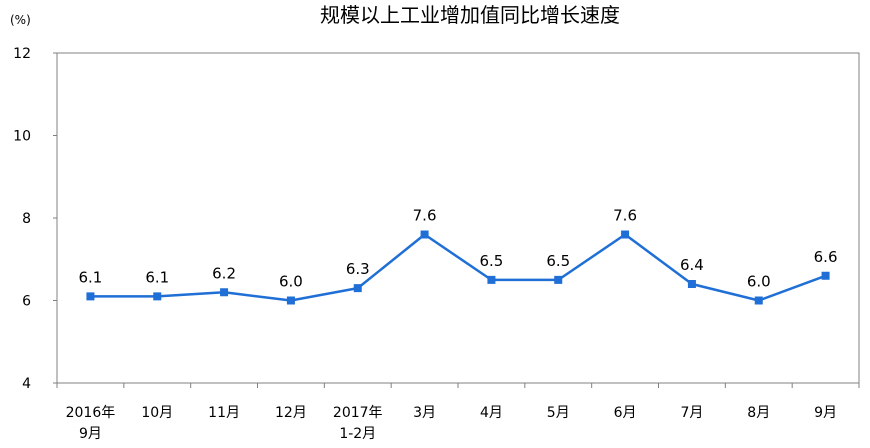  Describe the element at coordinates (357, 434) in the screenshot. I see `x-tick-label: 1-2月` at that location.